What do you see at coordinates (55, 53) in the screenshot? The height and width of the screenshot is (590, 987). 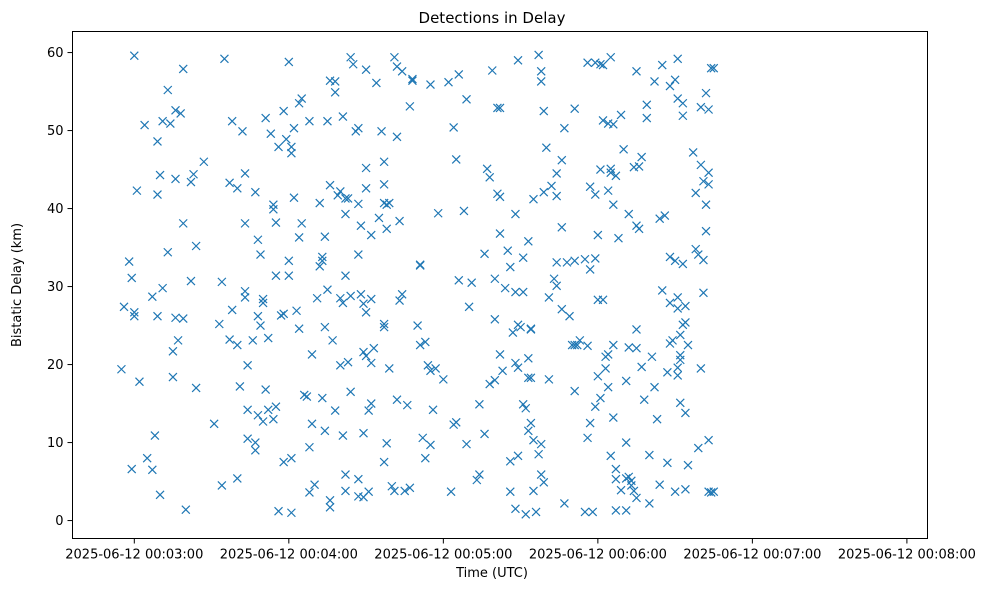 I see `y-tick-label: 60` at bounding box center [55, 53].